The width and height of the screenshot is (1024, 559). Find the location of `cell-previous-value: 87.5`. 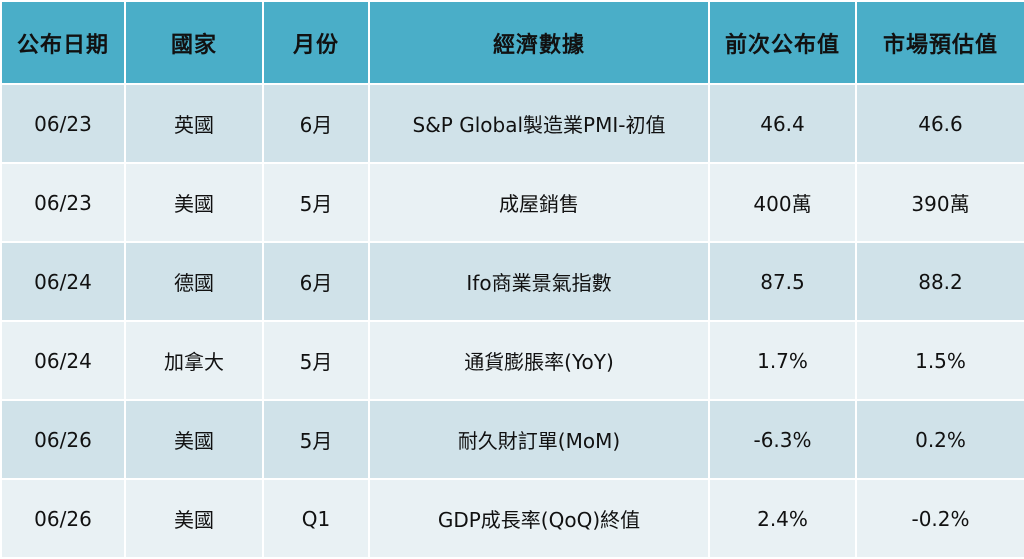

cell-previous-value: 87.5 is located at coordinates (782, 281).